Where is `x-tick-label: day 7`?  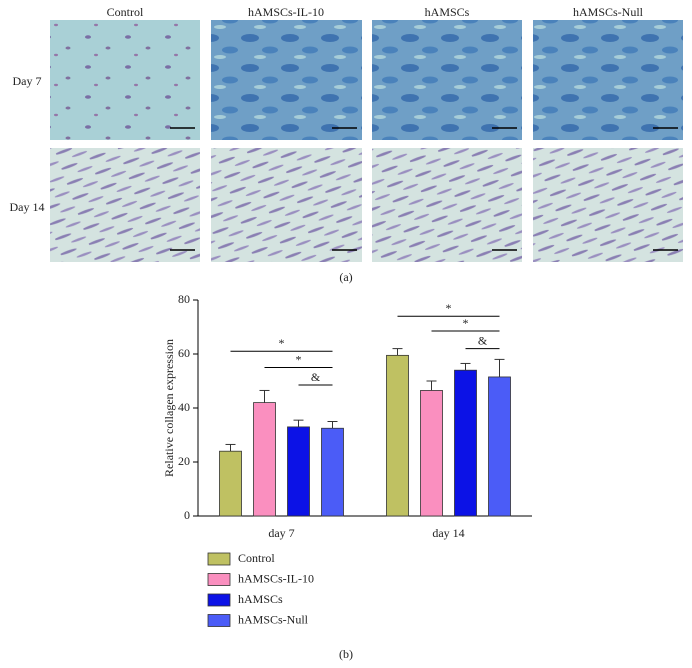 x-tick-label: day 7 is located at coordinates (281, 533).